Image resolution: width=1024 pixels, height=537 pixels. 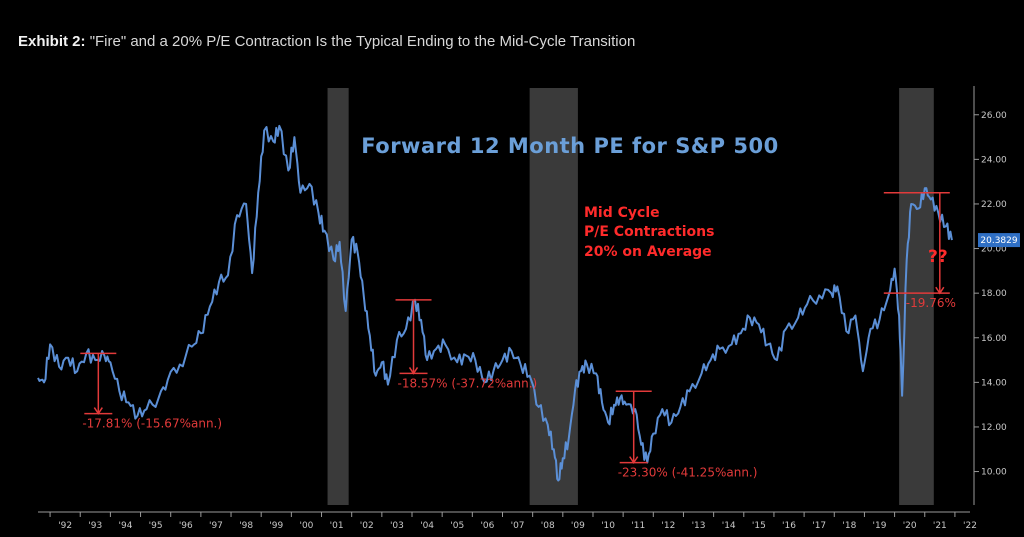 What do you see at coordinates (152, 424) in the screenshot?
I see `annotation-label-0: -17.81% (-15.67%ann.)` at bounding box center [152, 424].